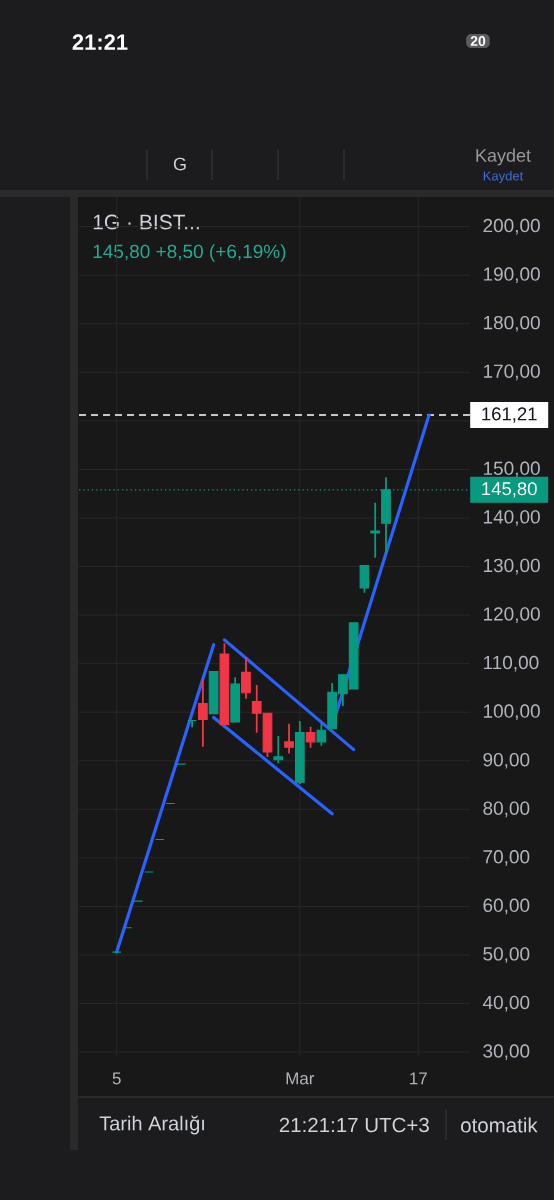  I want to click on y-tick-label: 150,00, so click(511, 469).